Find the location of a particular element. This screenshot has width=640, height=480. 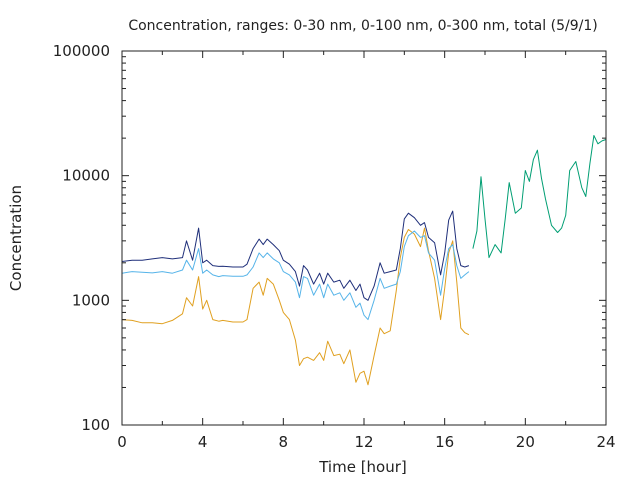

x-tick-label: 4 is located at coordinates (203, 442).